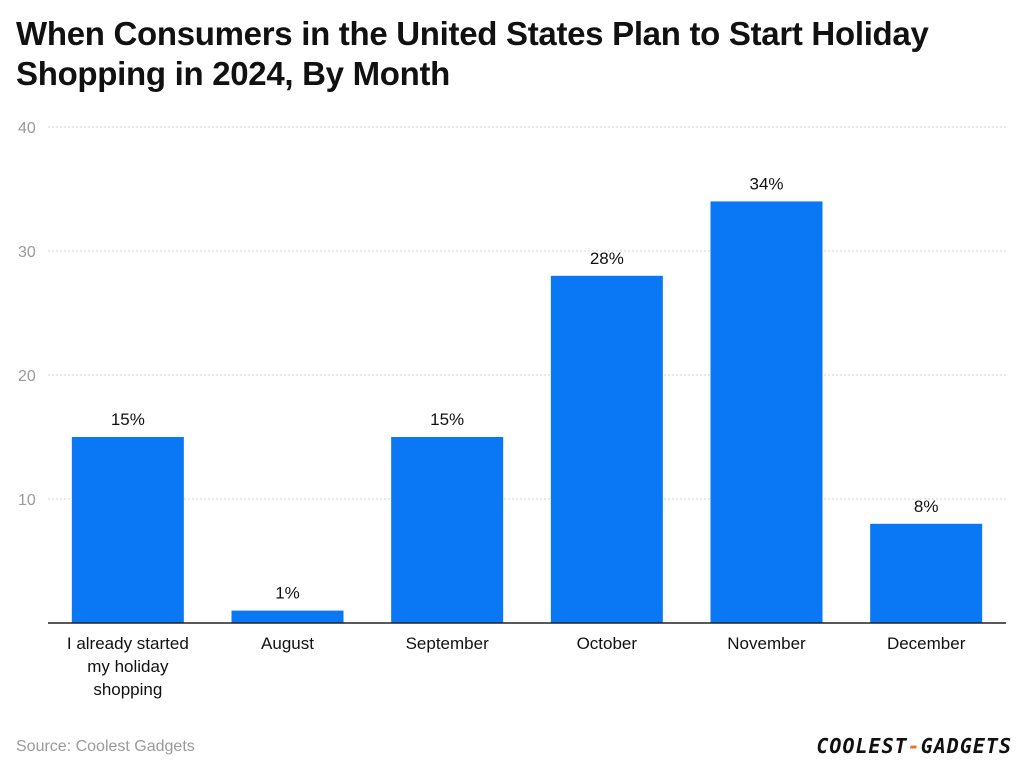  I want to click on x-tick-label: I already started, so click(128, 643).